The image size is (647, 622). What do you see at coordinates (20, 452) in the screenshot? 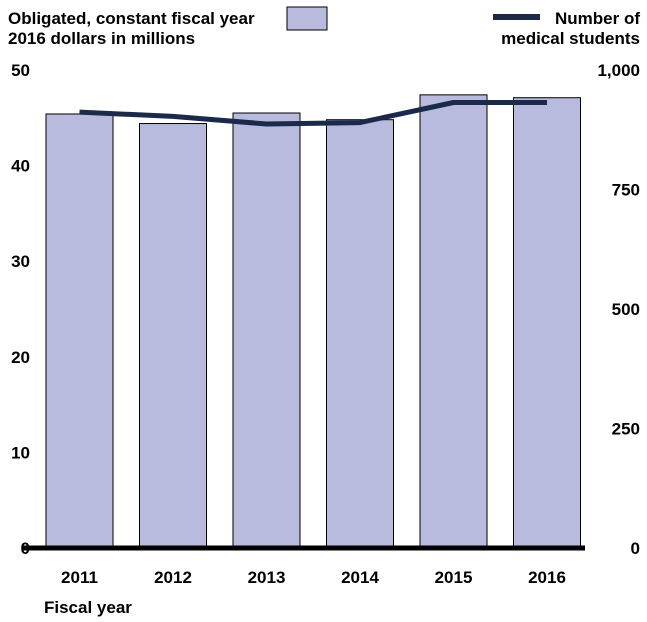
I see `left-axis-tick-label: 10` at bounding box center [20, 452].